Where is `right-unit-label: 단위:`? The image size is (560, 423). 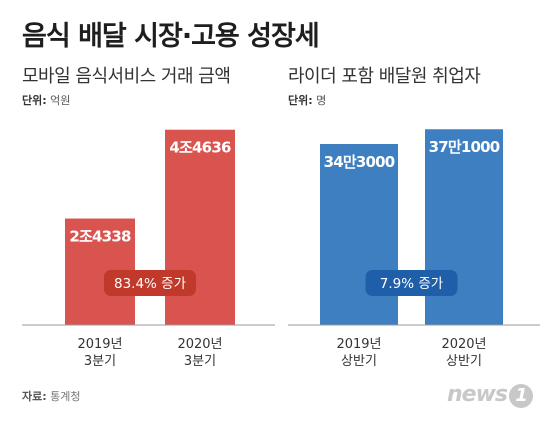 right-unit-label: 단위: is located at coordinates (300, 100).